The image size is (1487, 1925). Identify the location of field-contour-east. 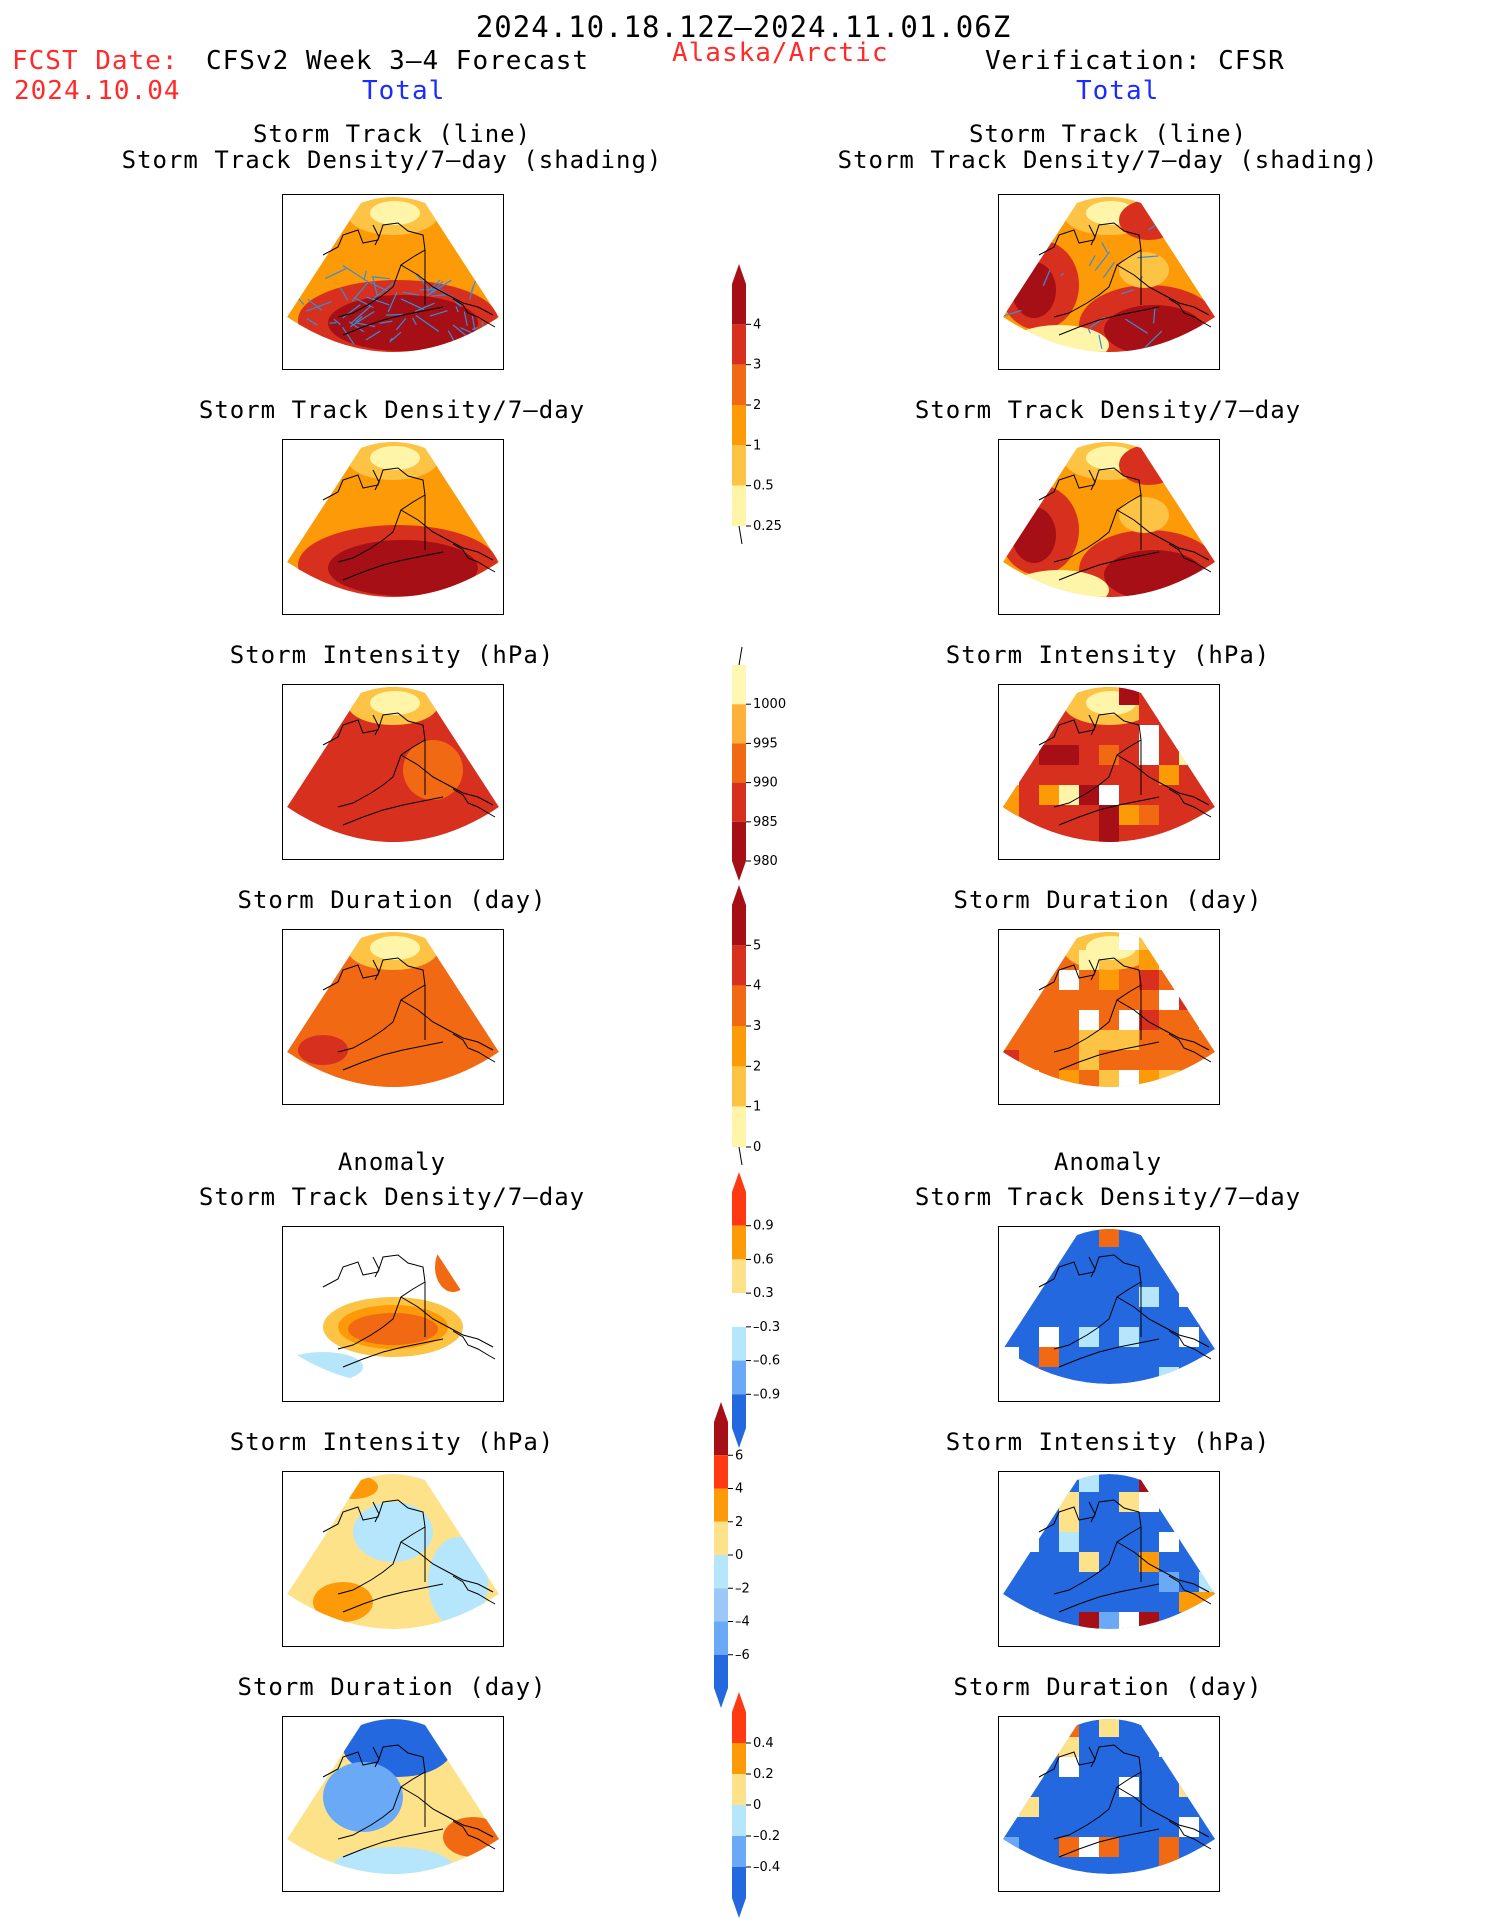
(433, 770).